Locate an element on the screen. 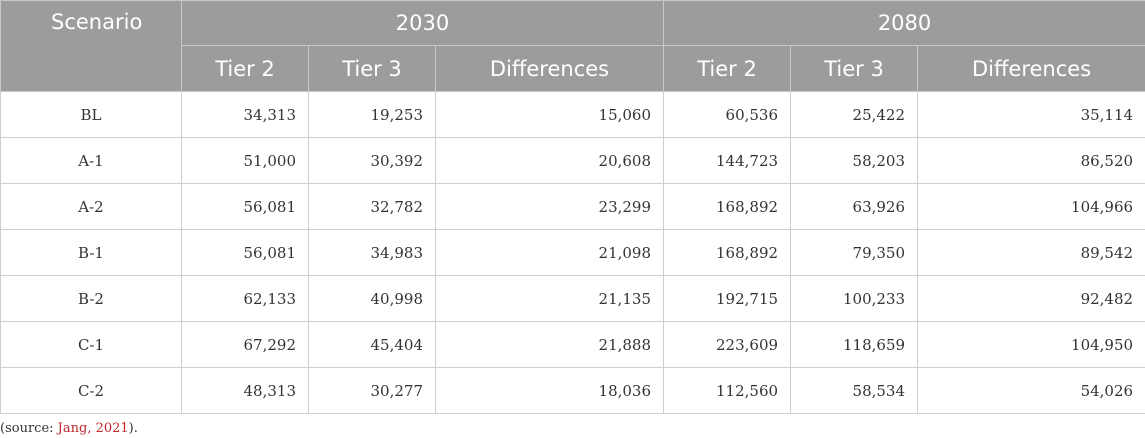 The width and height of the screenshot is (1145, 438). cell-value: 20,608 is located at coordinates (549, 160).